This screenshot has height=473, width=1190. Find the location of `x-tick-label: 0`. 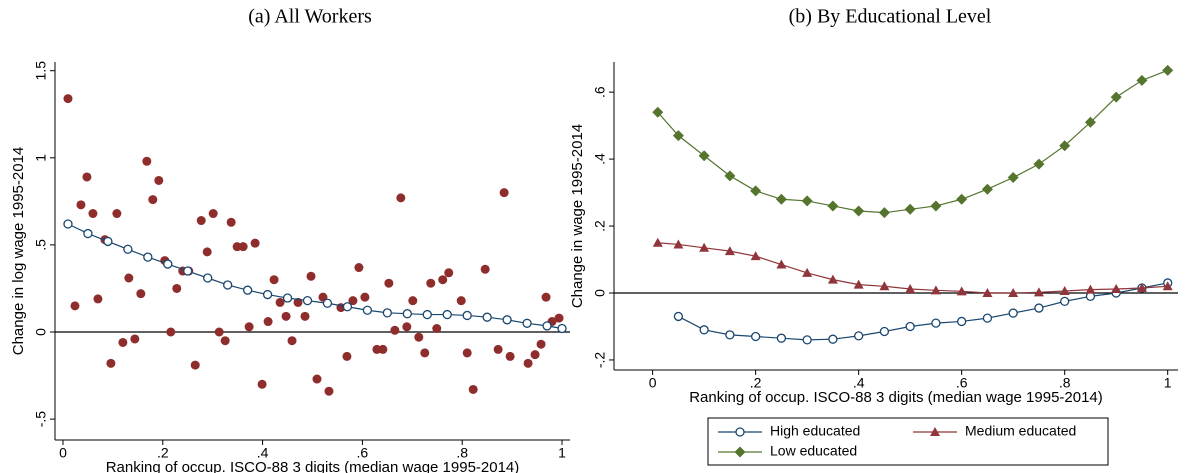

x-tick-label: 0 is located at coordinates (653, 383).